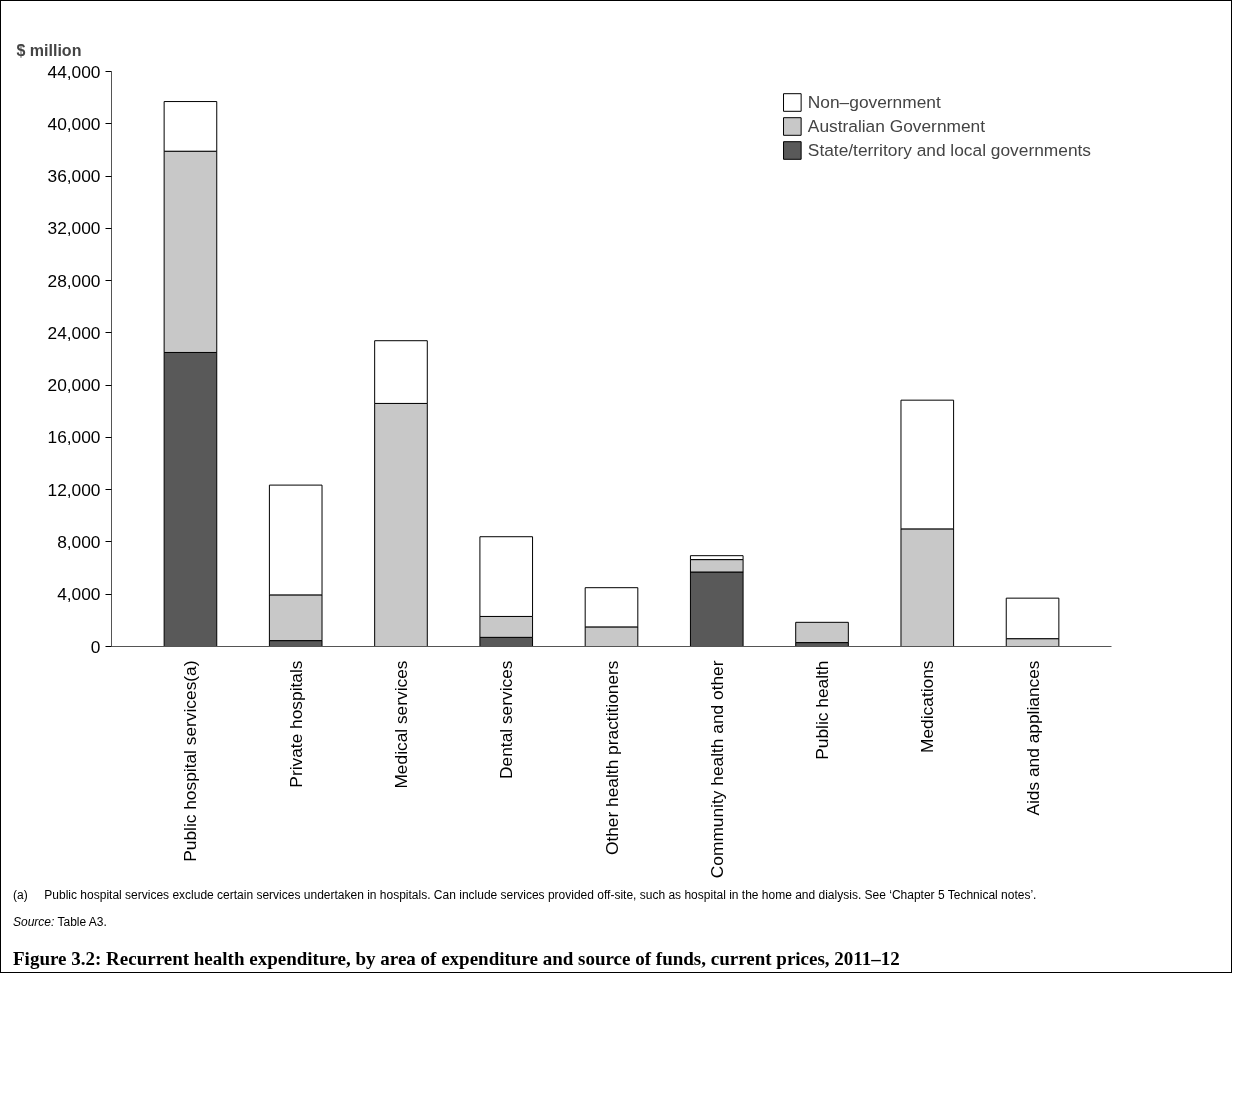 The width and height of the screenshot is (1242, 1102). I want to click on x-tick-label: Medical services, so click(400, 724).